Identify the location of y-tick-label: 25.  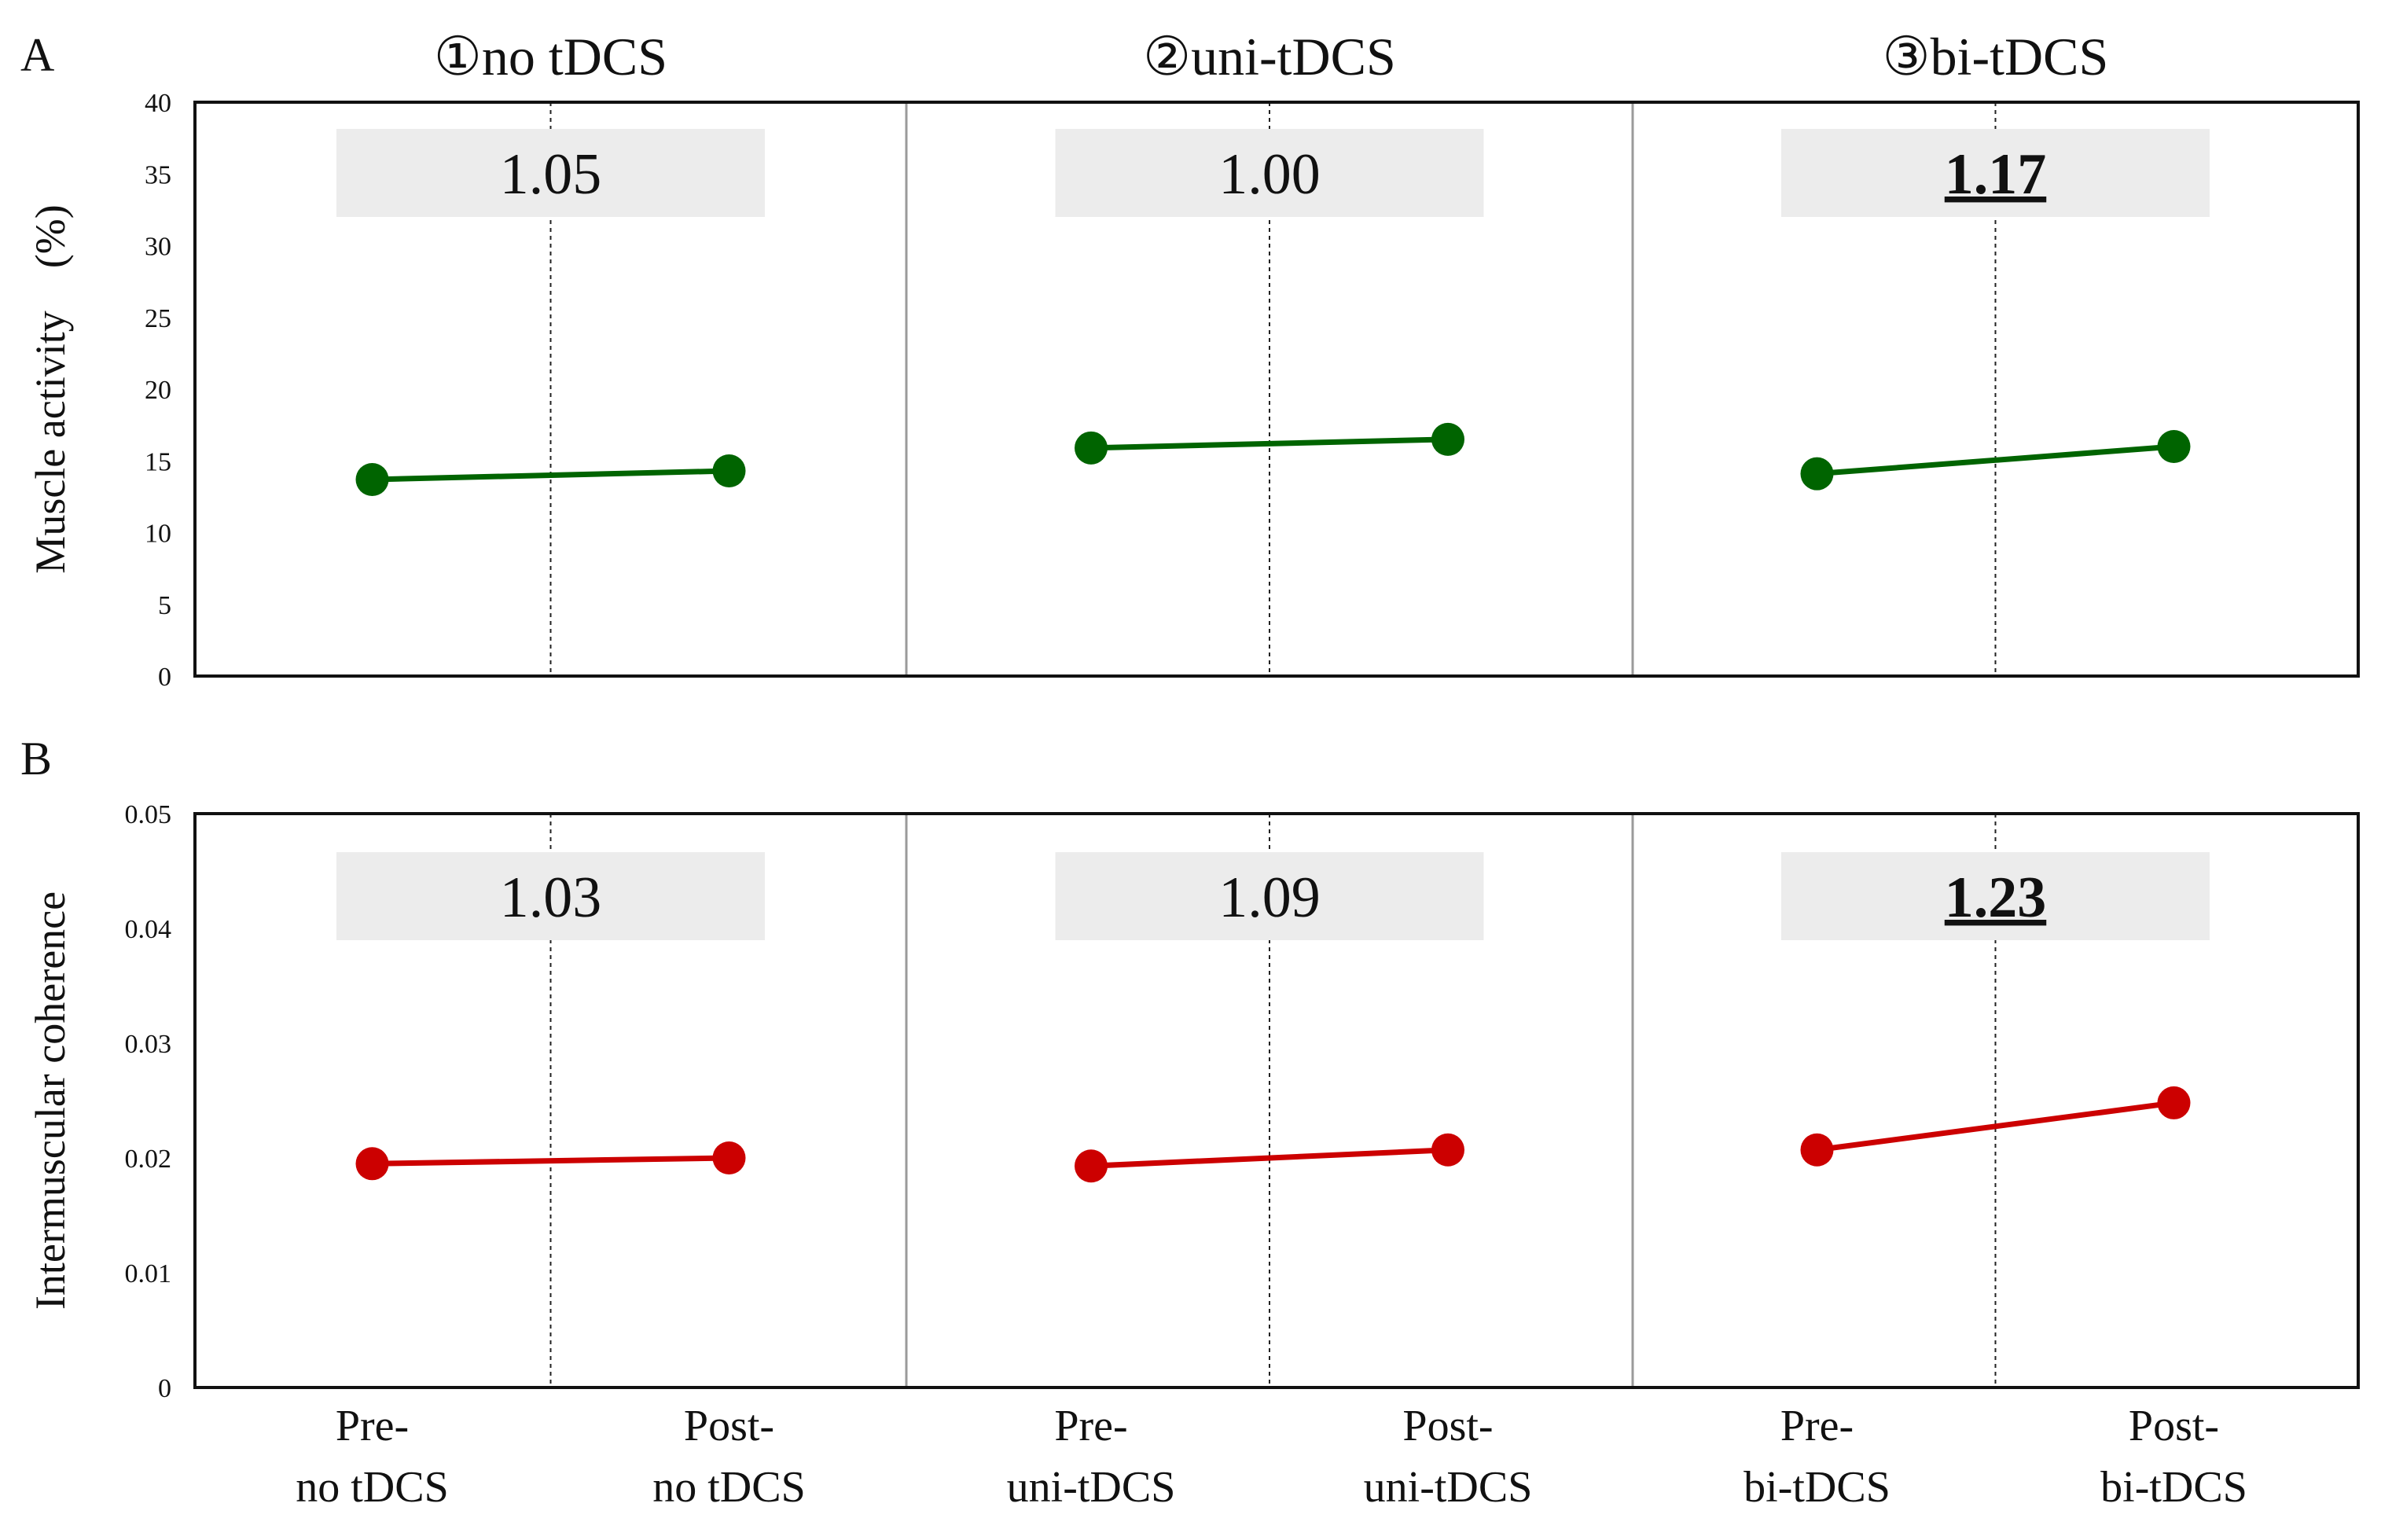
(158, 318).